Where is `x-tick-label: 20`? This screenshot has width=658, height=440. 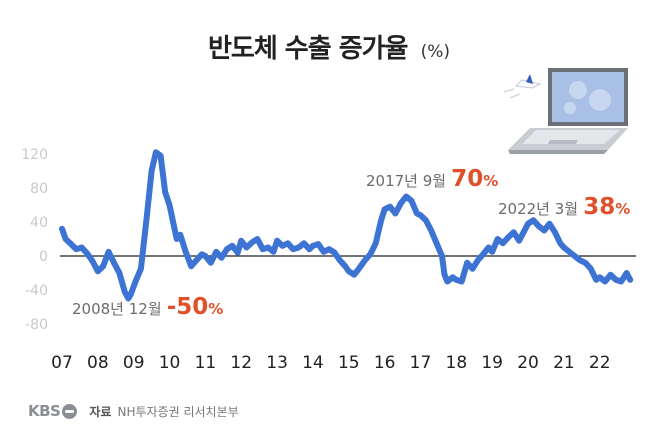
x-tick-label: 20 is located at coordinates (528, 363).